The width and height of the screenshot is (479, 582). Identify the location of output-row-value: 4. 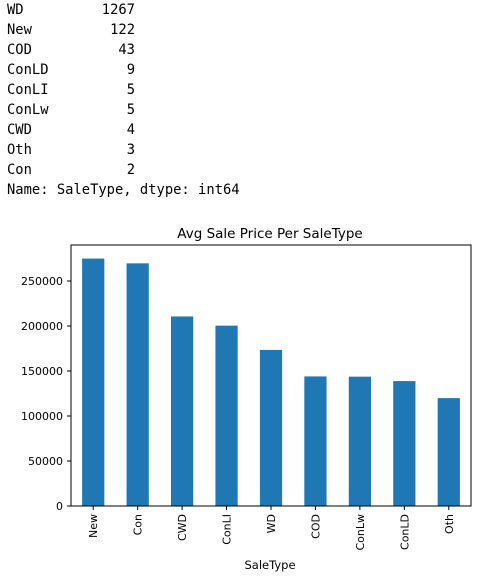
(130, 130).